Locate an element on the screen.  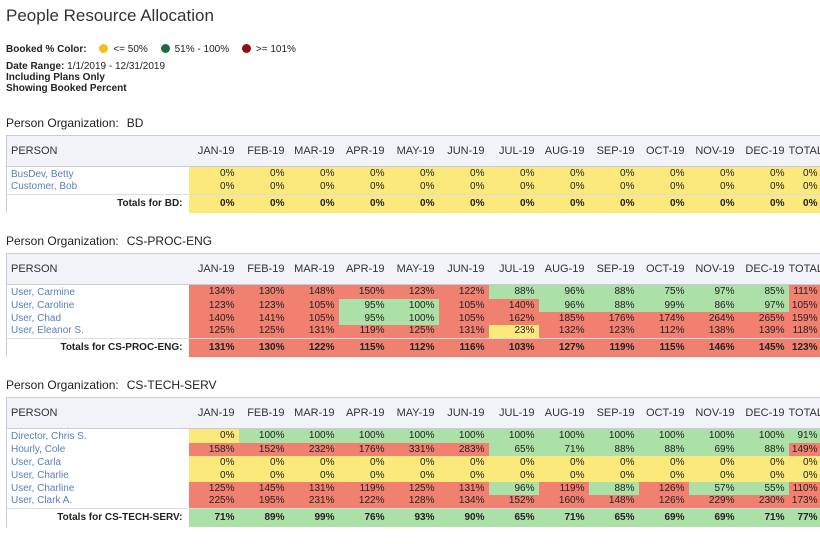
totals-cell: 146% is located at coordinates (713, 347).